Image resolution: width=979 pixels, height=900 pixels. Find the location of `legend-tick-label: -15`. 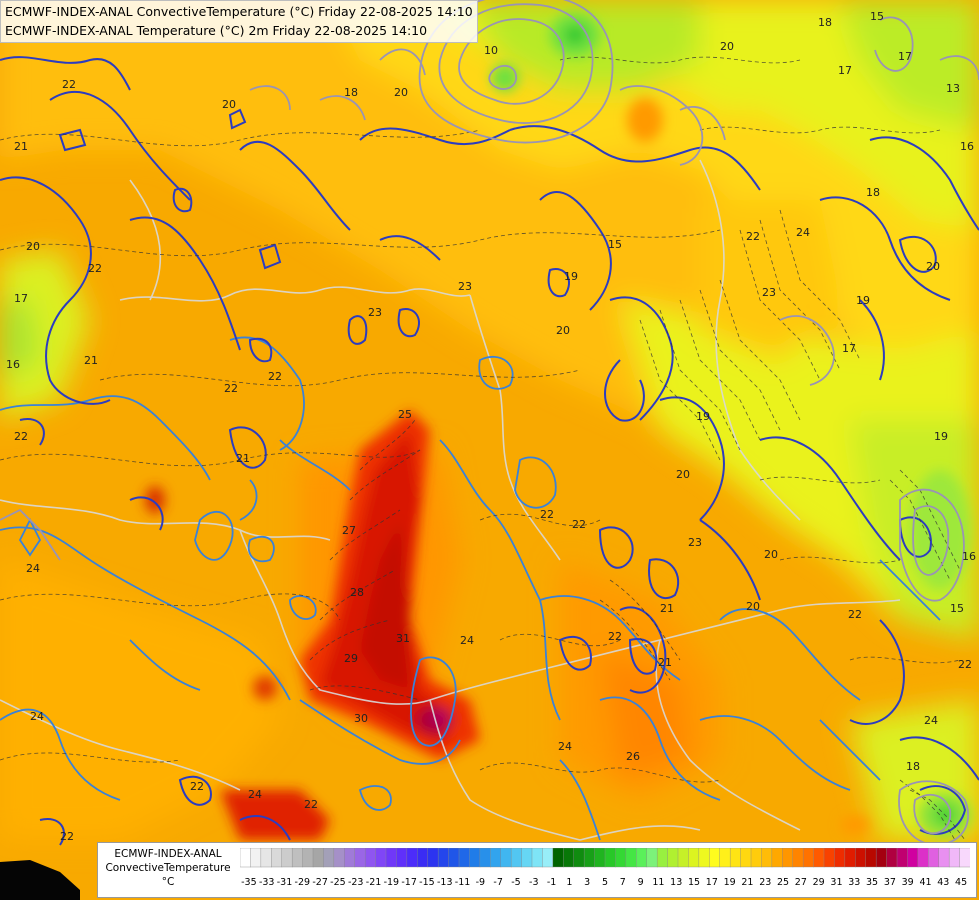

legend-tick-label: -15 is located at coordinates (427, 882).